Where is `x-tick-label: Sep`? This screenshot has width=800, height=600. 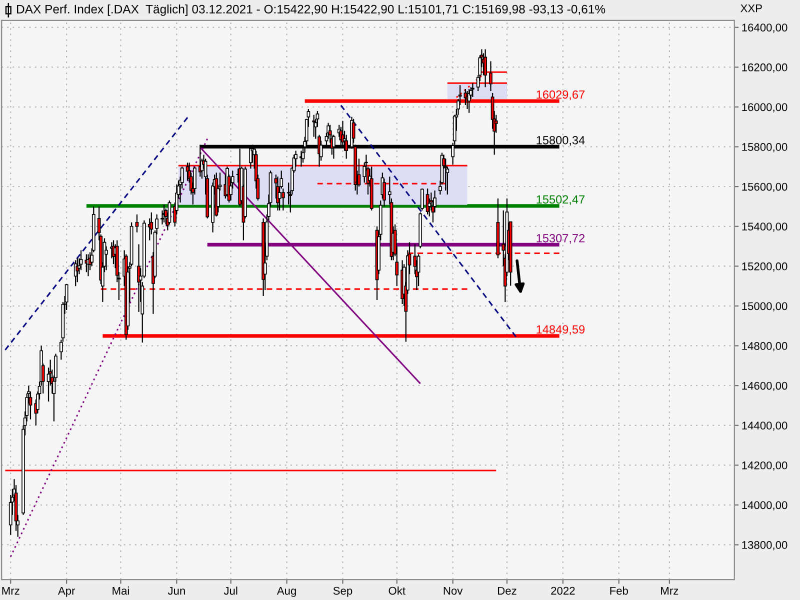
x-tick-label: Sep is located at coordinates (342, 591).